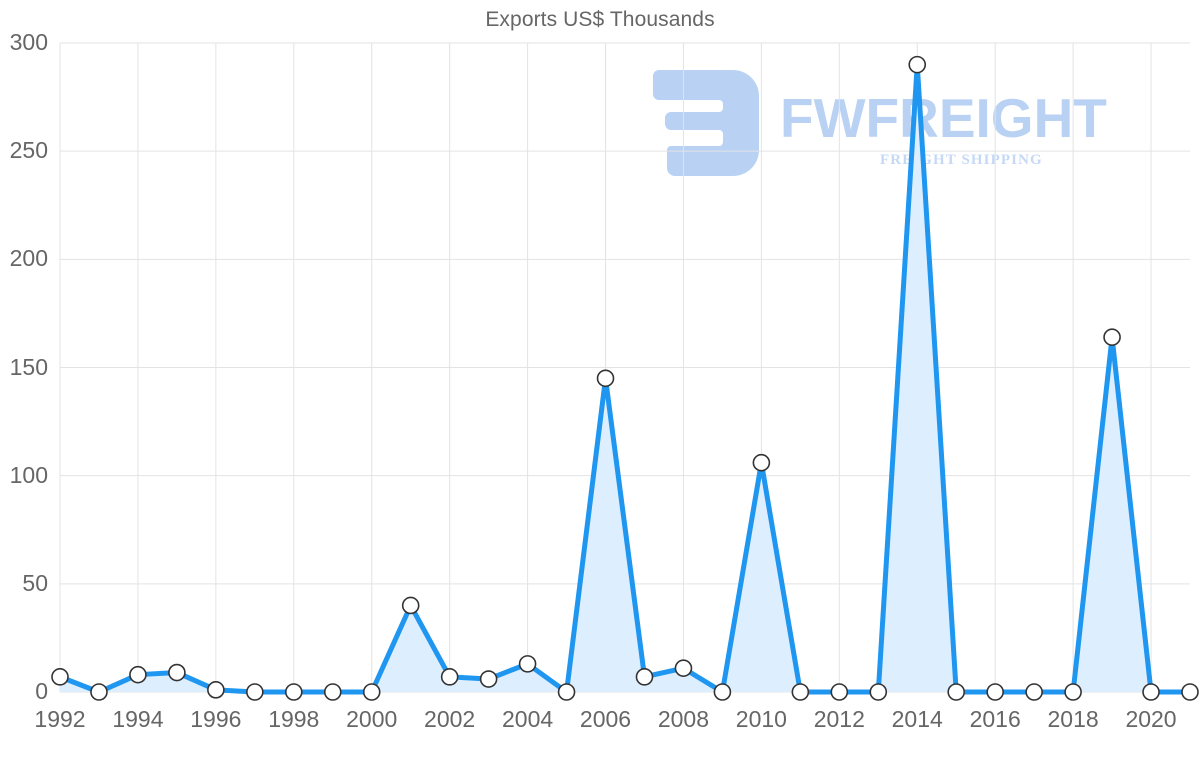  I want to click on x-axis-tick-label: 2014, so click(917, 719).